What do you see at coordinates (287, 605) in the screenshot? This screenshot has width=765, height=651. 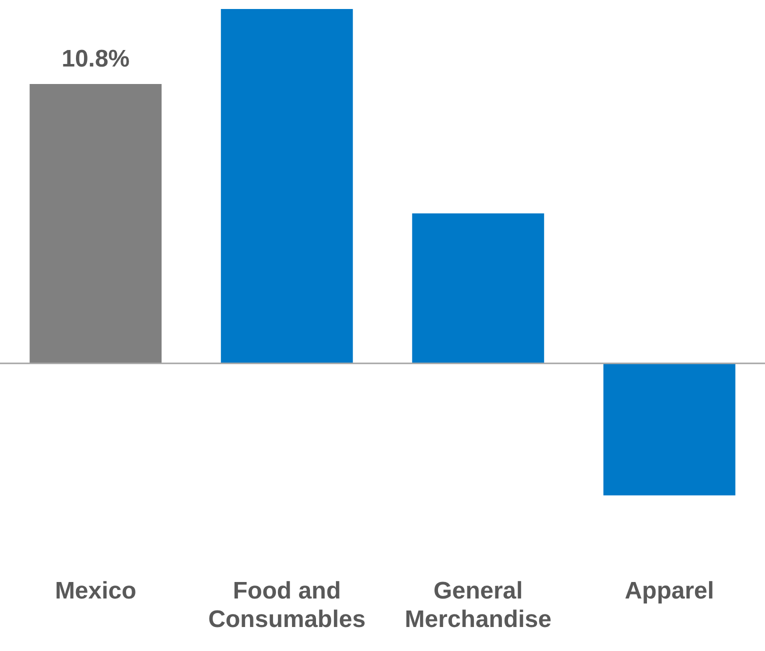 I see `x-tick-label: Food and Consumables` at bounding box center [287, 605].